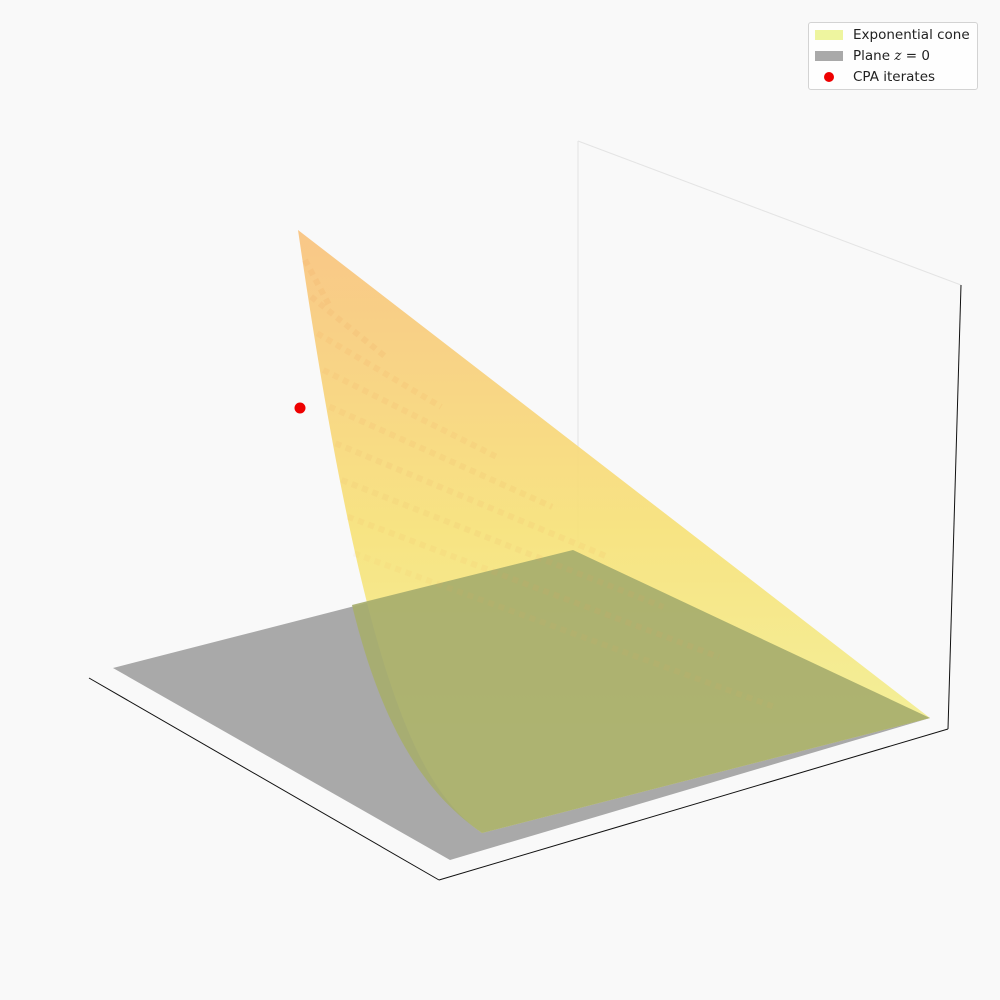  Describe the element at coordinates (693, 804) in the screenshot. I see `y-axis-line` at that location.